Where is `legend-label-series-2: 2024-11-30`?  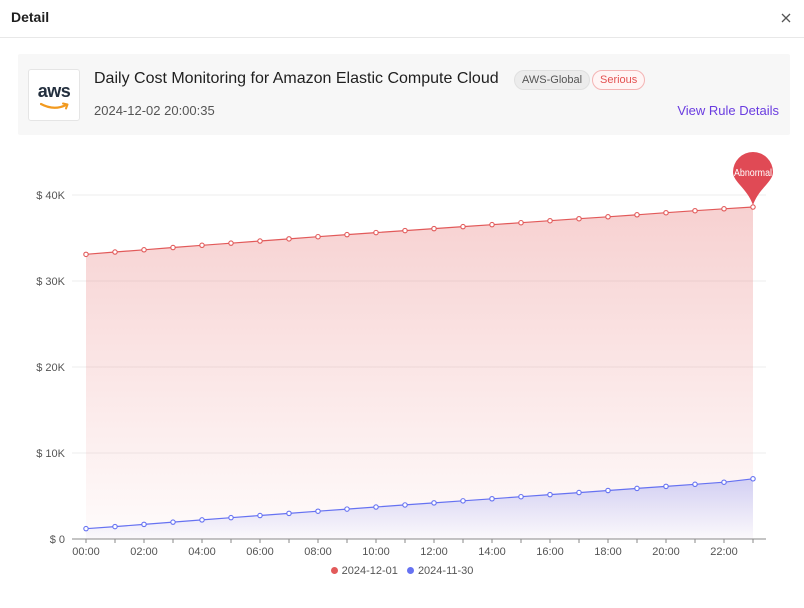
legend-label-series-2: 2024-11-30 is located at coordinates (445, 571).